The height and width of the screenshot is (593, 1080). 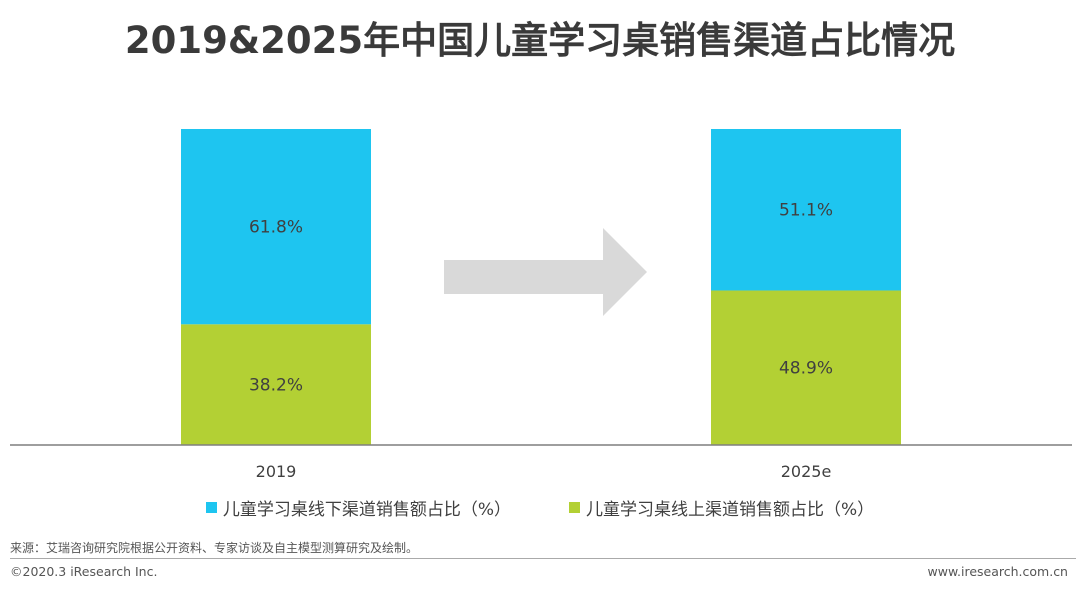 I want to click on x-tick-label-2019: 2019, so click(x=276, y=471).